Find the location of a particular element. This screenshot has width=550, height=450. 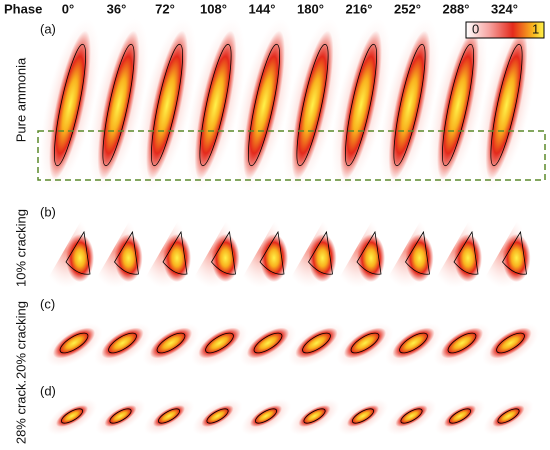

row-title: 10% cracking is located at coordinates (20, 248).